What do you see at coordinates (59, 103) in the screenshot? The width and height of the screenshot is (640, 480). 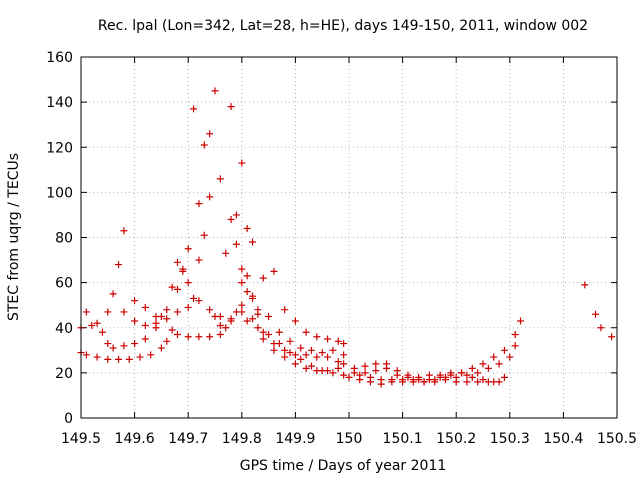 I see `y-tick-label: 140` at bounding box center [59, 103].